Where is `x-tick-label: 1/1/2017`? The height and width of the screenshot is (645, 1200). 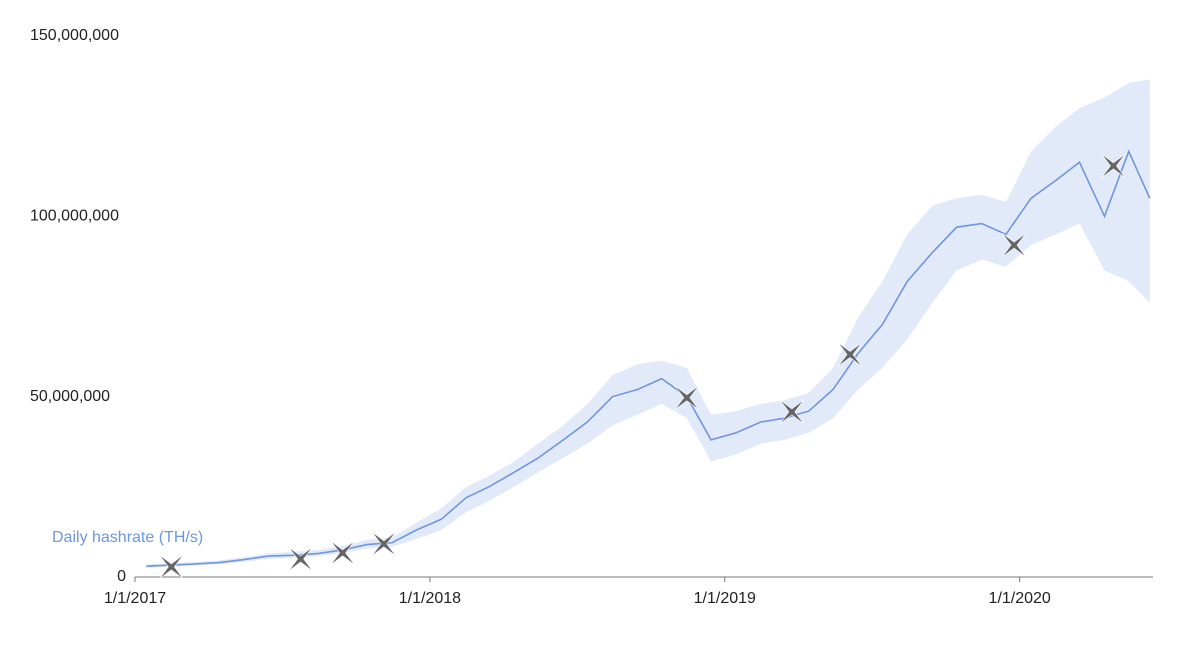
x-tick-label: 1/1/2017 is located at coordinates (135, 598).